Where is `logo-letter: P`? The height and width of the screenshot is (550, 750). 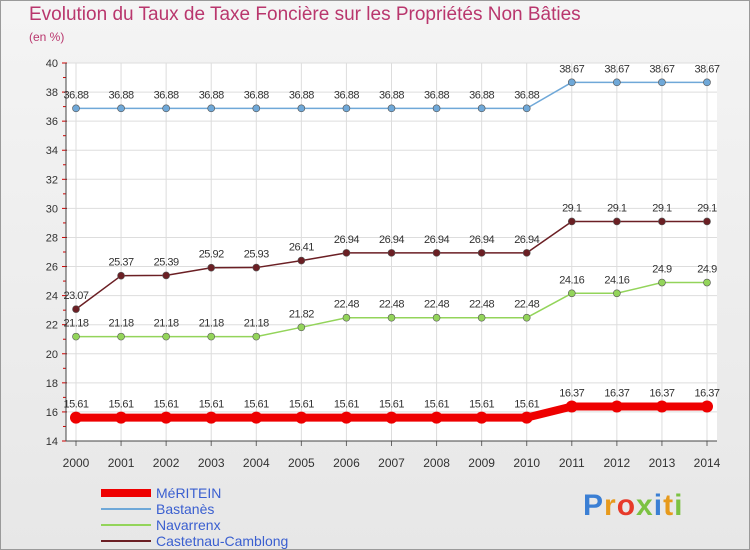 logo-letter: P is located at coordinates (594, 505).